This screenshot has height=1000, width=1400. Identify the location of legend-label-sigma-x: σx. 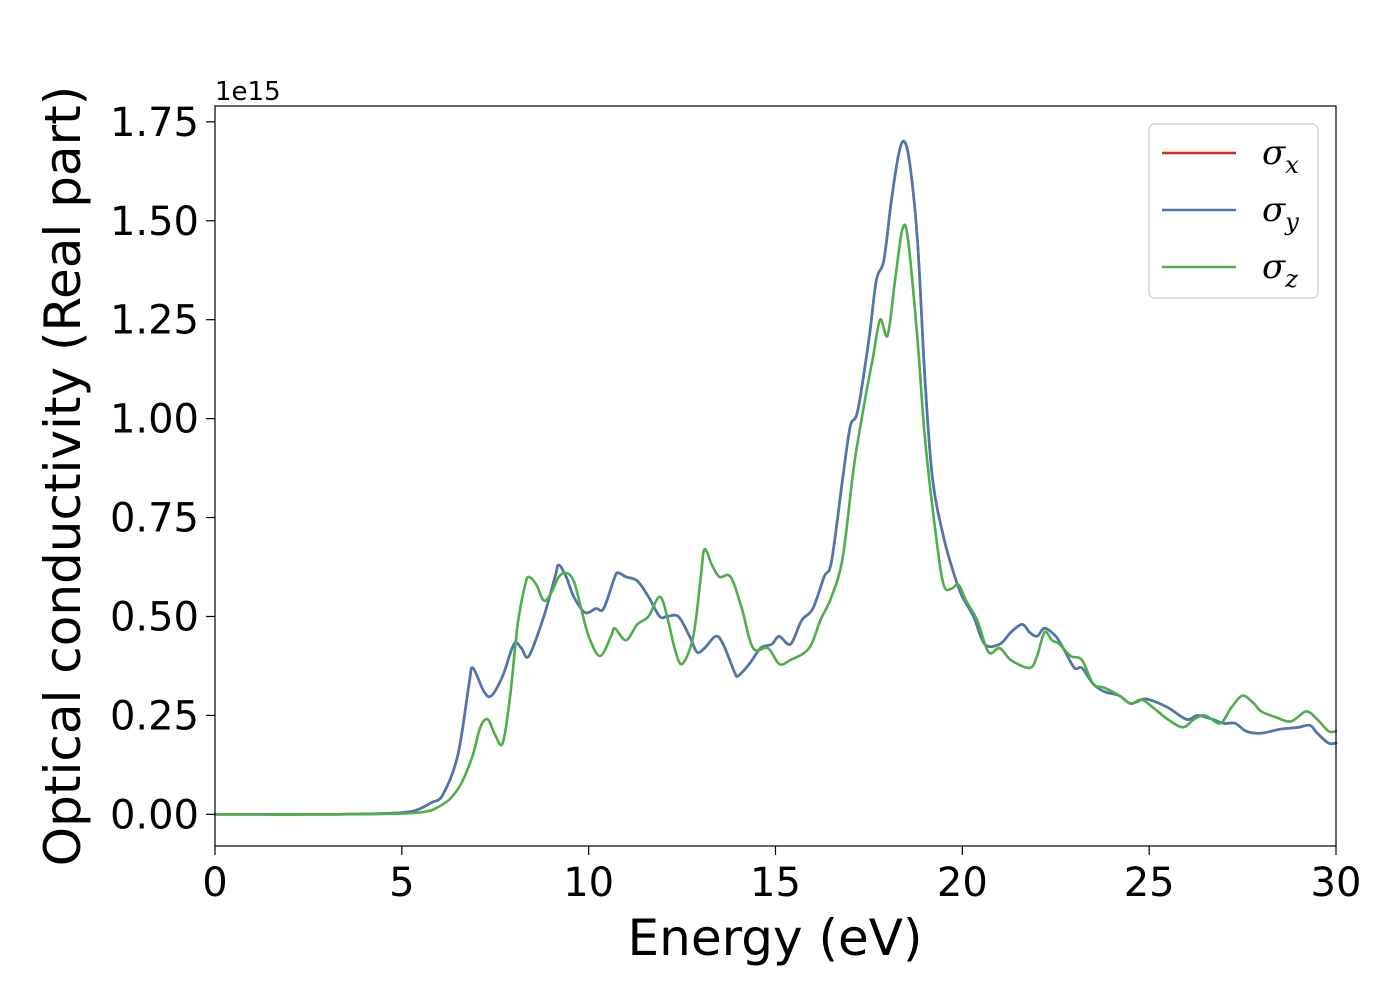
(1280, 156).